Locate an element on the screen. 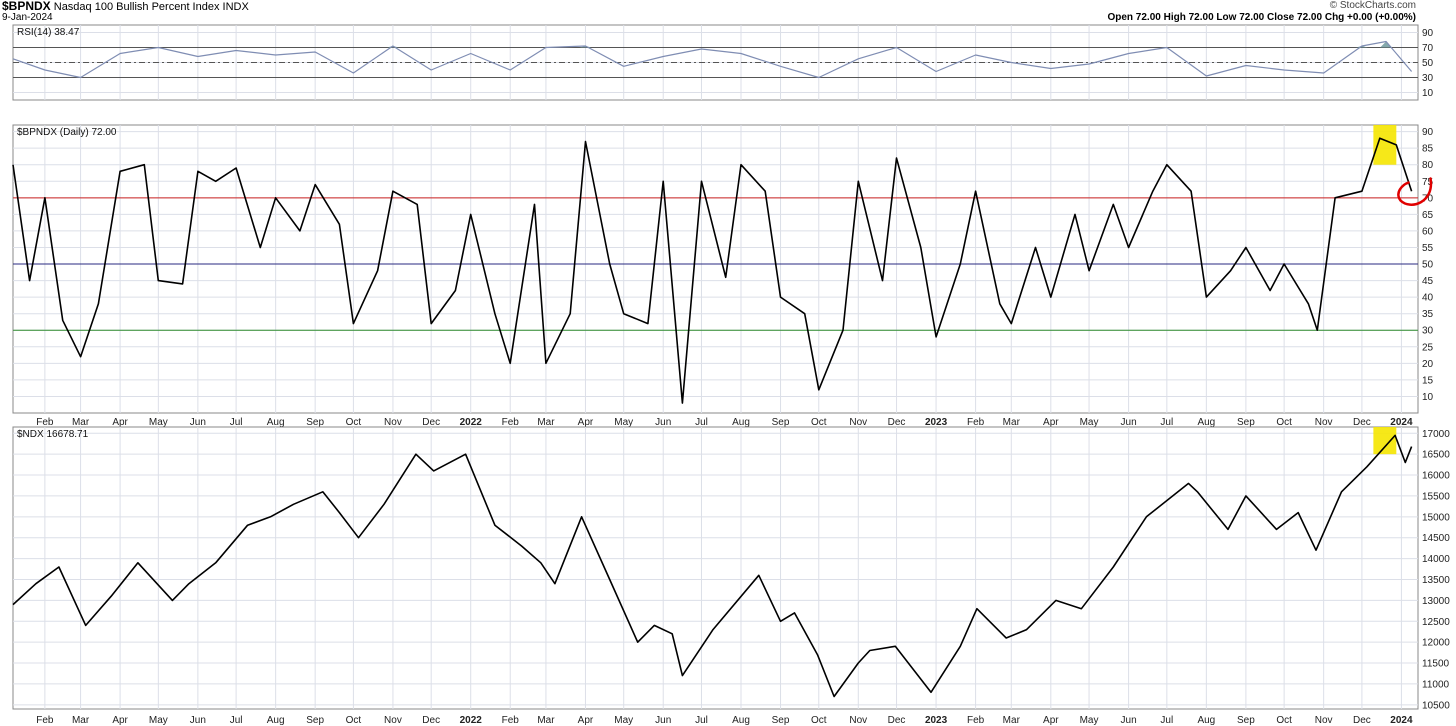 This screenshot has height=726, width=1456. y-tick-label: 12000 is located at coordinates (1436, 643).